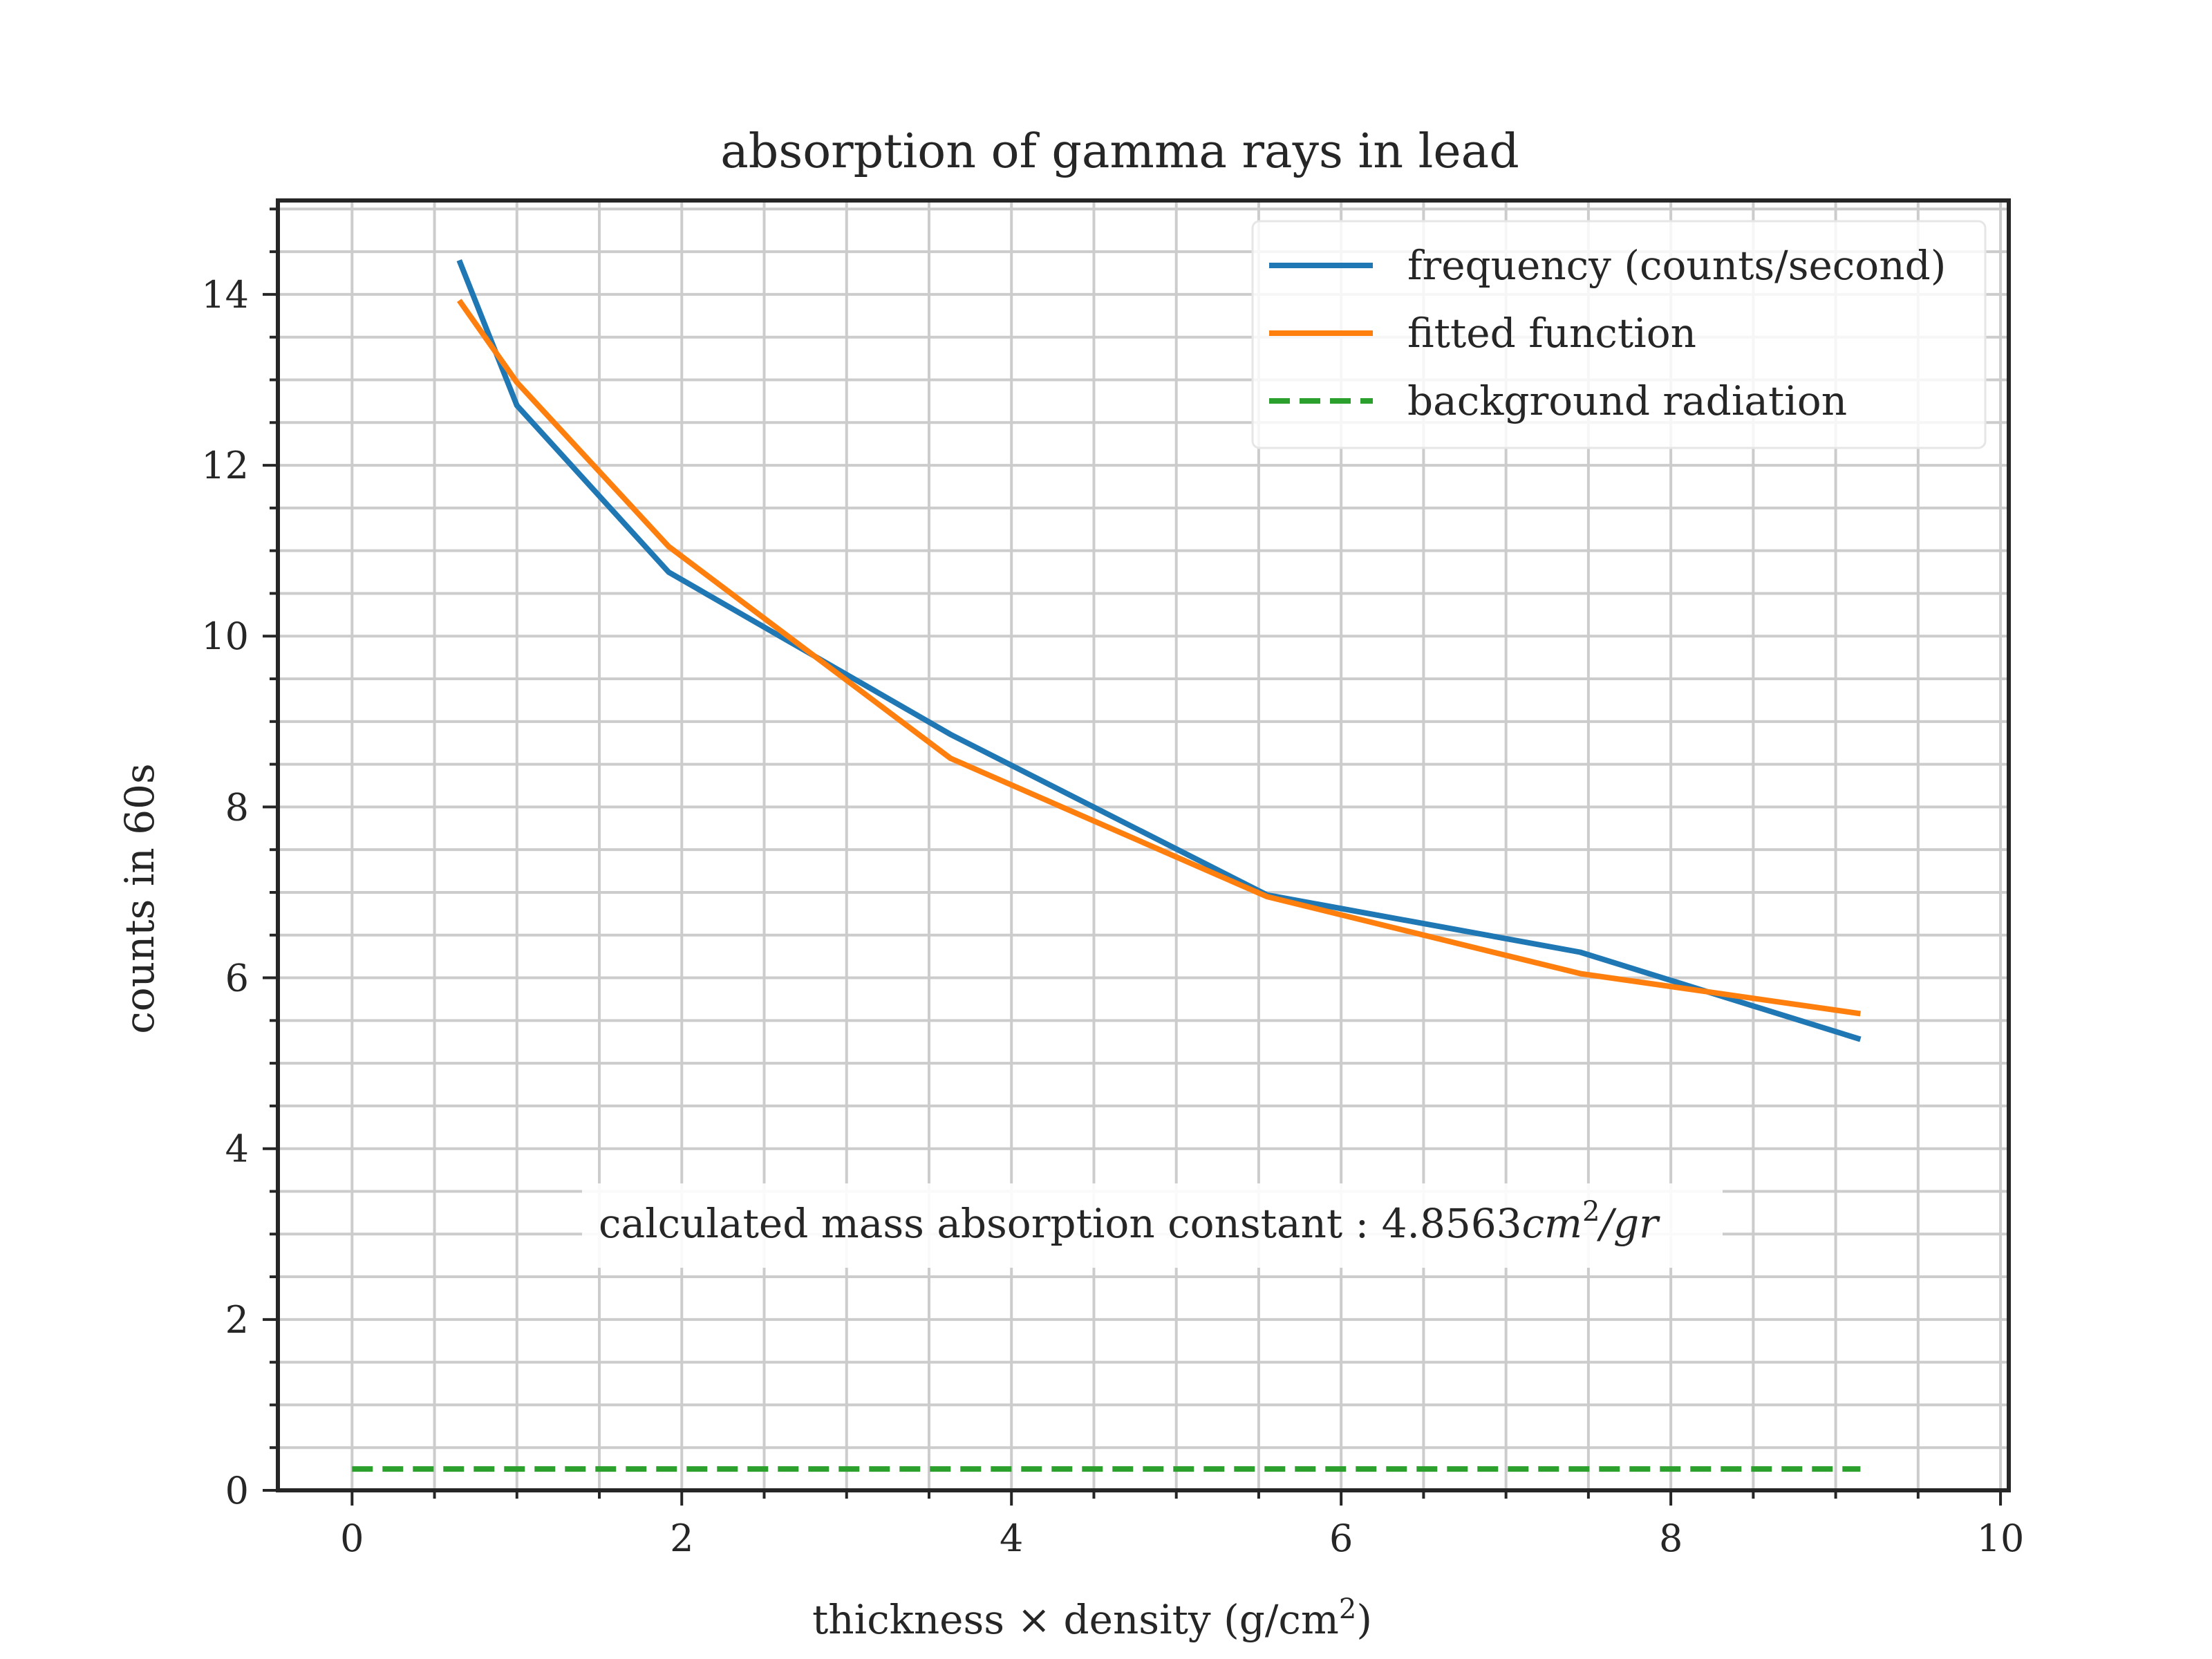 The width and height of the screenshot is (2212, 1659). I want to click on x-tick-label: 0, so click(352, 1539).